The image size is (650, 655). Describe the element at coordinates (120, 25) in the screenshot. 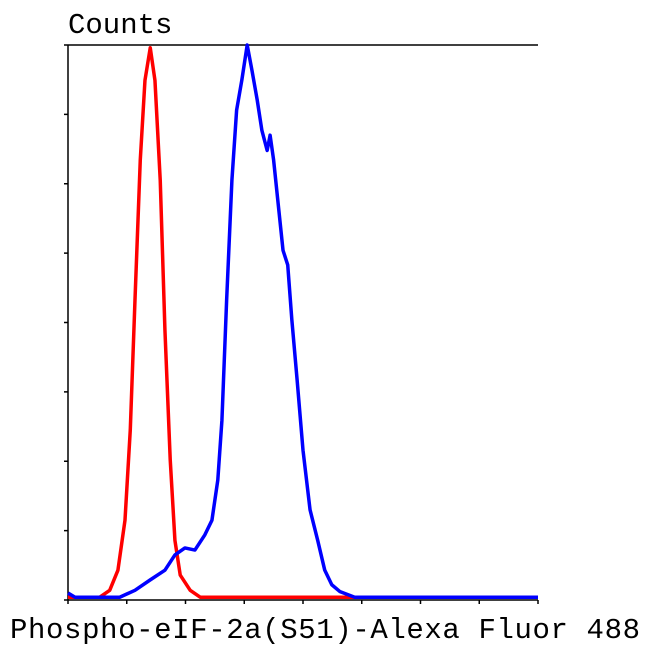

I see `y-axis-label: Counts` at that location.